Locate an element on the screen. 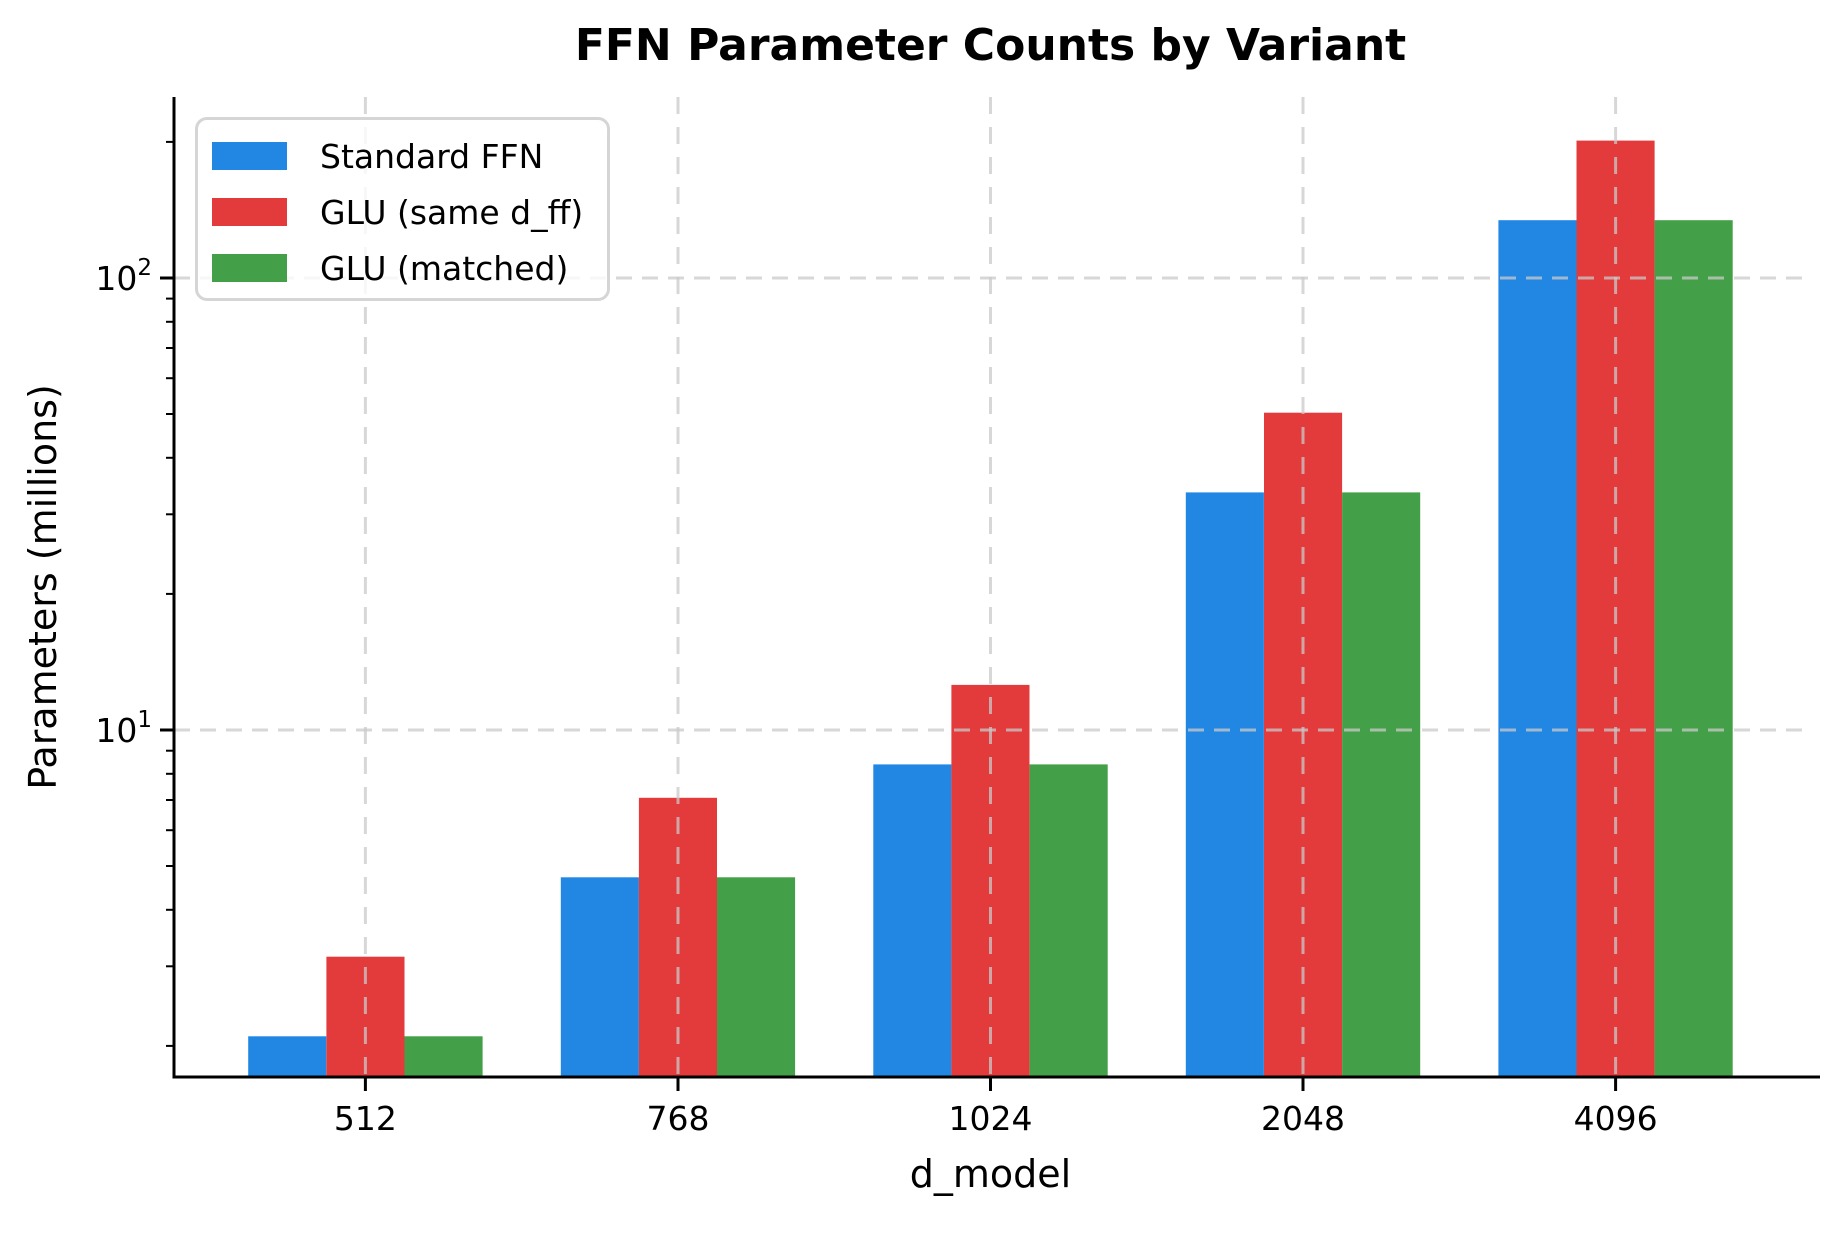  legend-item-standard-ffn: Standard FFN is located at coordinates (409, 156).